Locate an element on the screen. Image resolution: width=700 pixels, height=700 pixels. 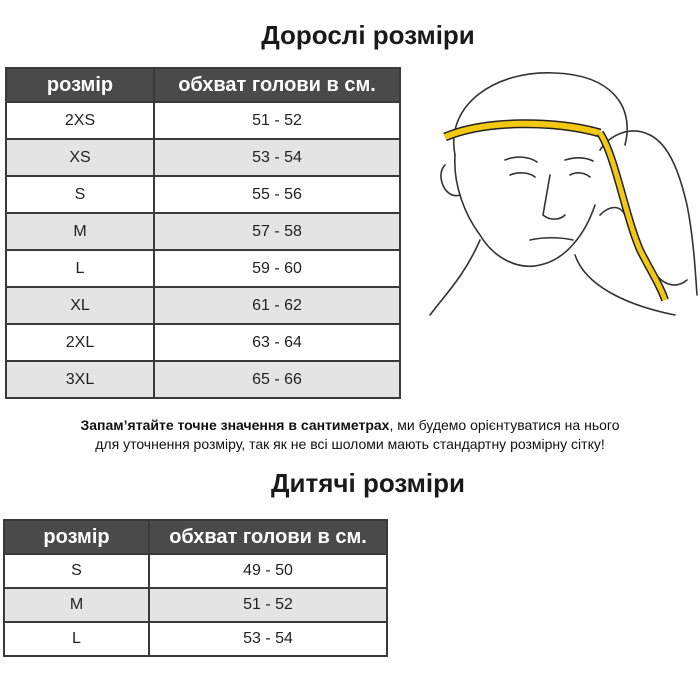
kids-title: Дитячі розміри is located at coordinates (368, 483).